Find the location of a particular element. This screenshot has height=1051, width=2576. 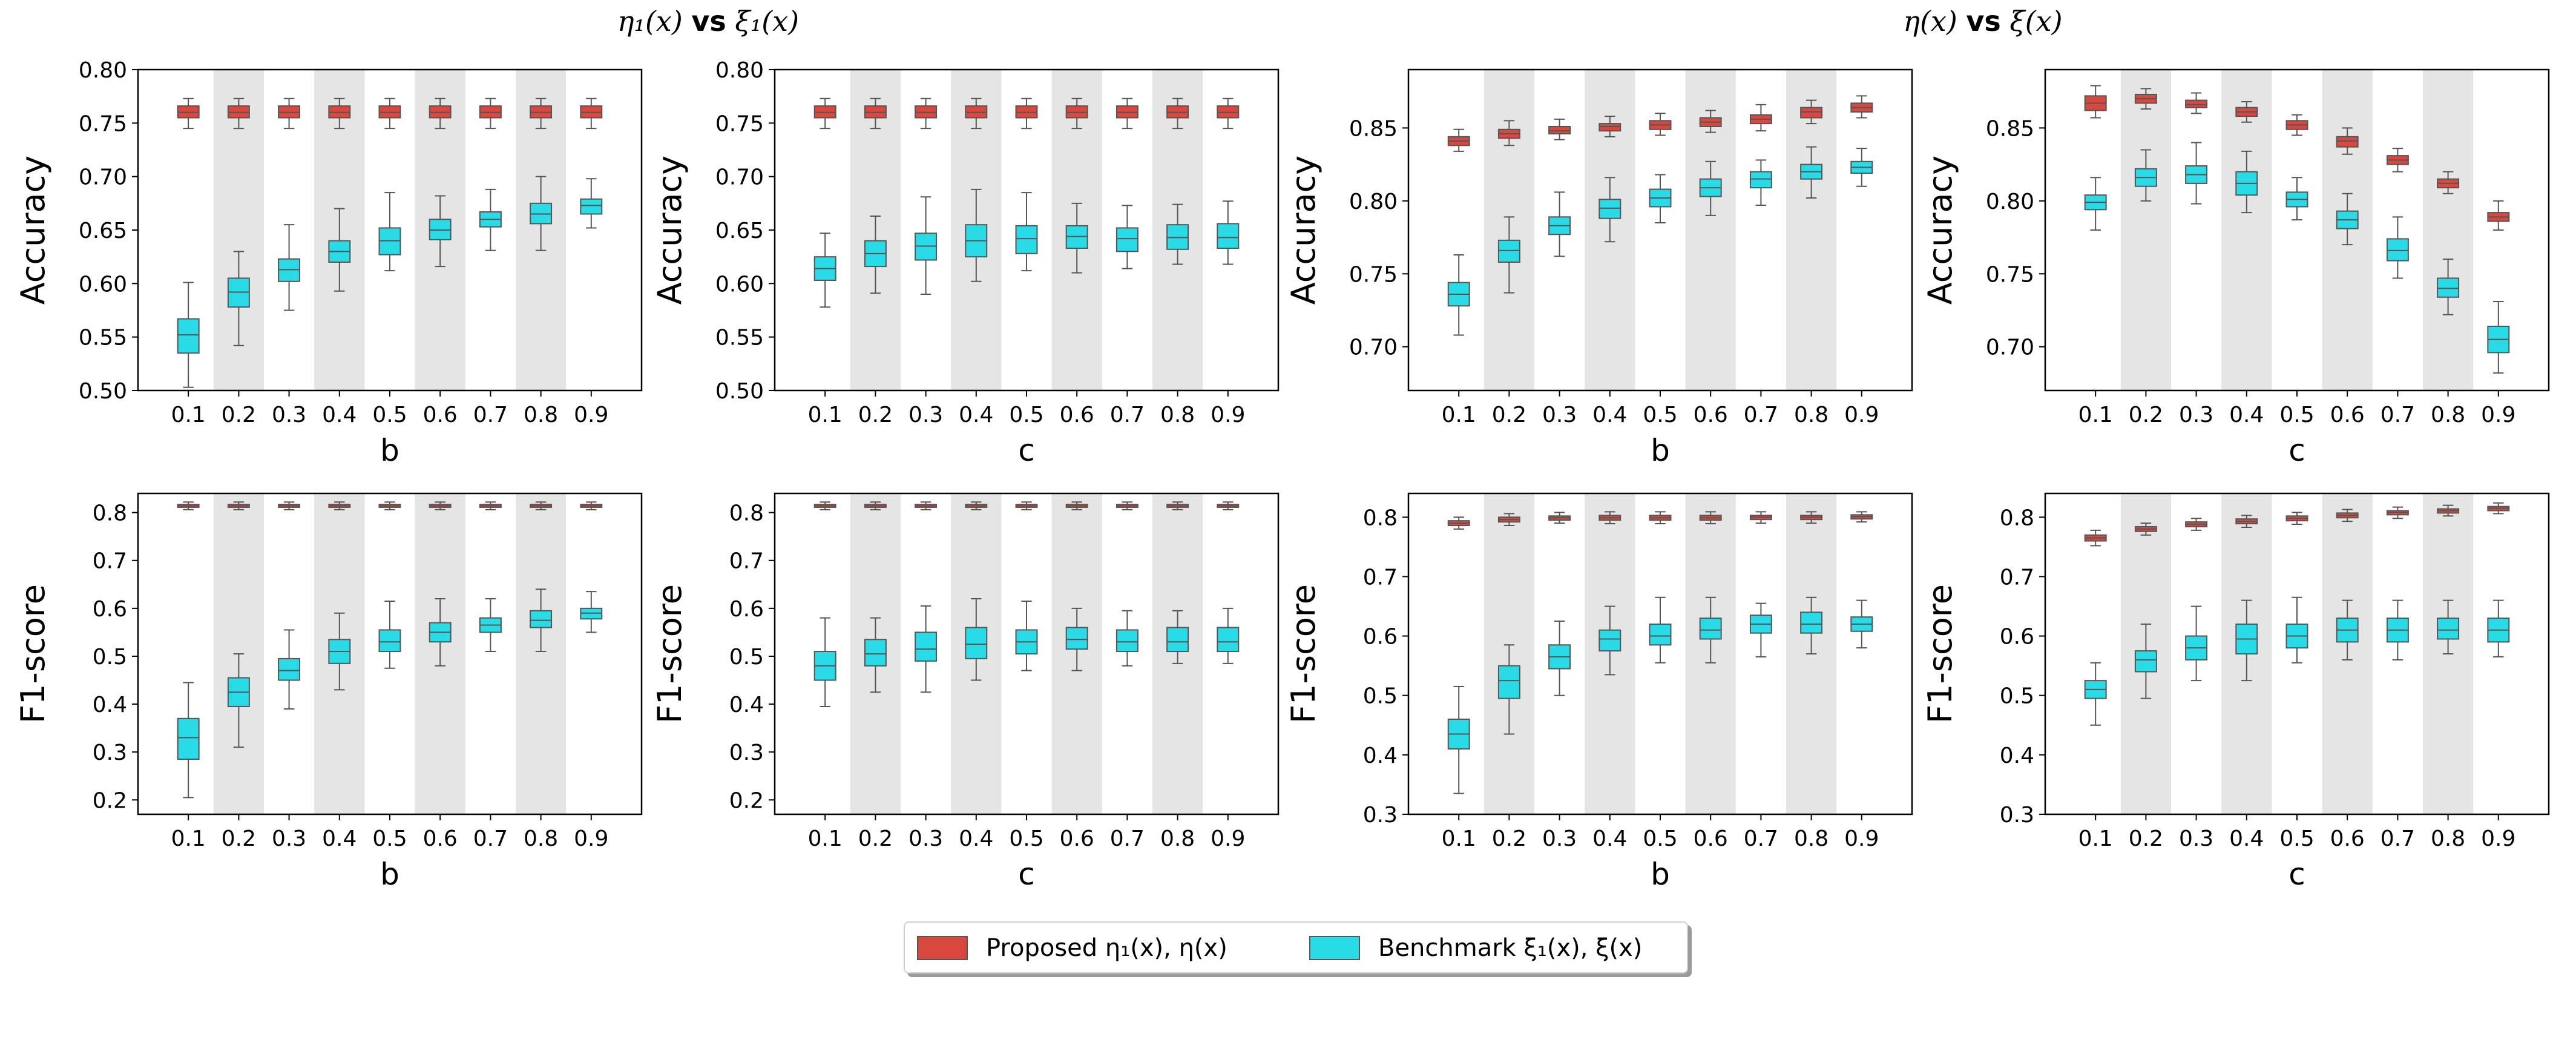

x-axis-label: b is located at coordinates (389, 450).